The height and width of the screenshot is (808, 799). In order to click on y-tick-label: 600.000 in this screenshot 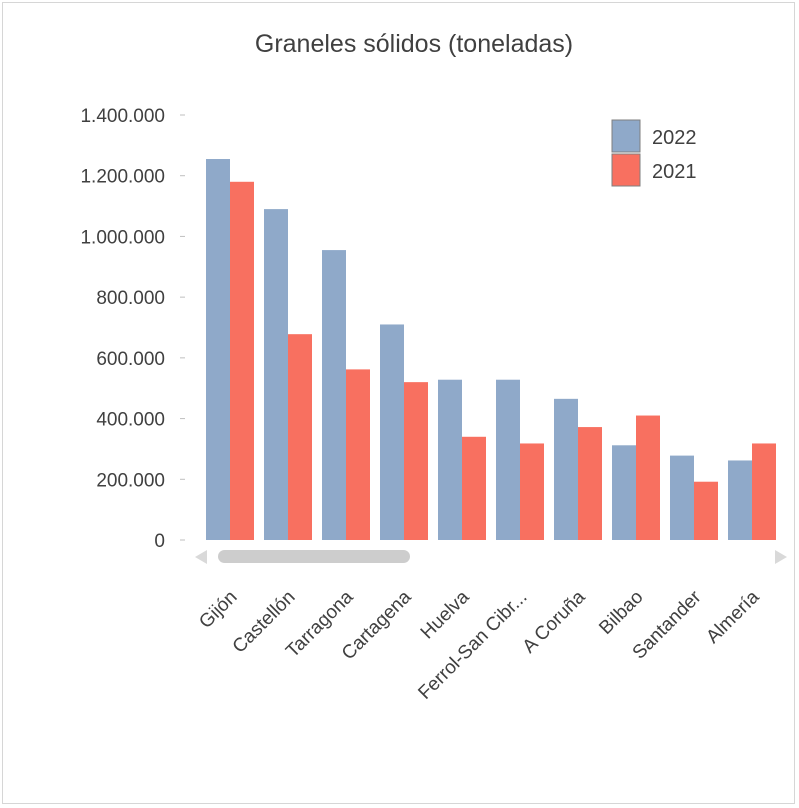, I will do `click(130, 359)`.